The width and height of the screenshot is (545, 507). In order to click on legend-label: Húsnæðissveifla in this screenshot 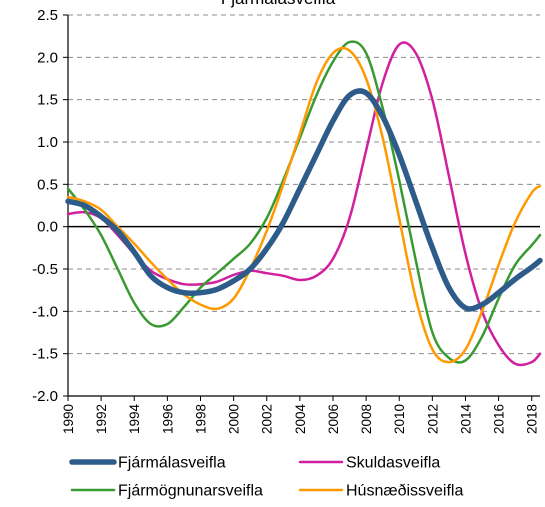, I will do `click(404, 491)`.